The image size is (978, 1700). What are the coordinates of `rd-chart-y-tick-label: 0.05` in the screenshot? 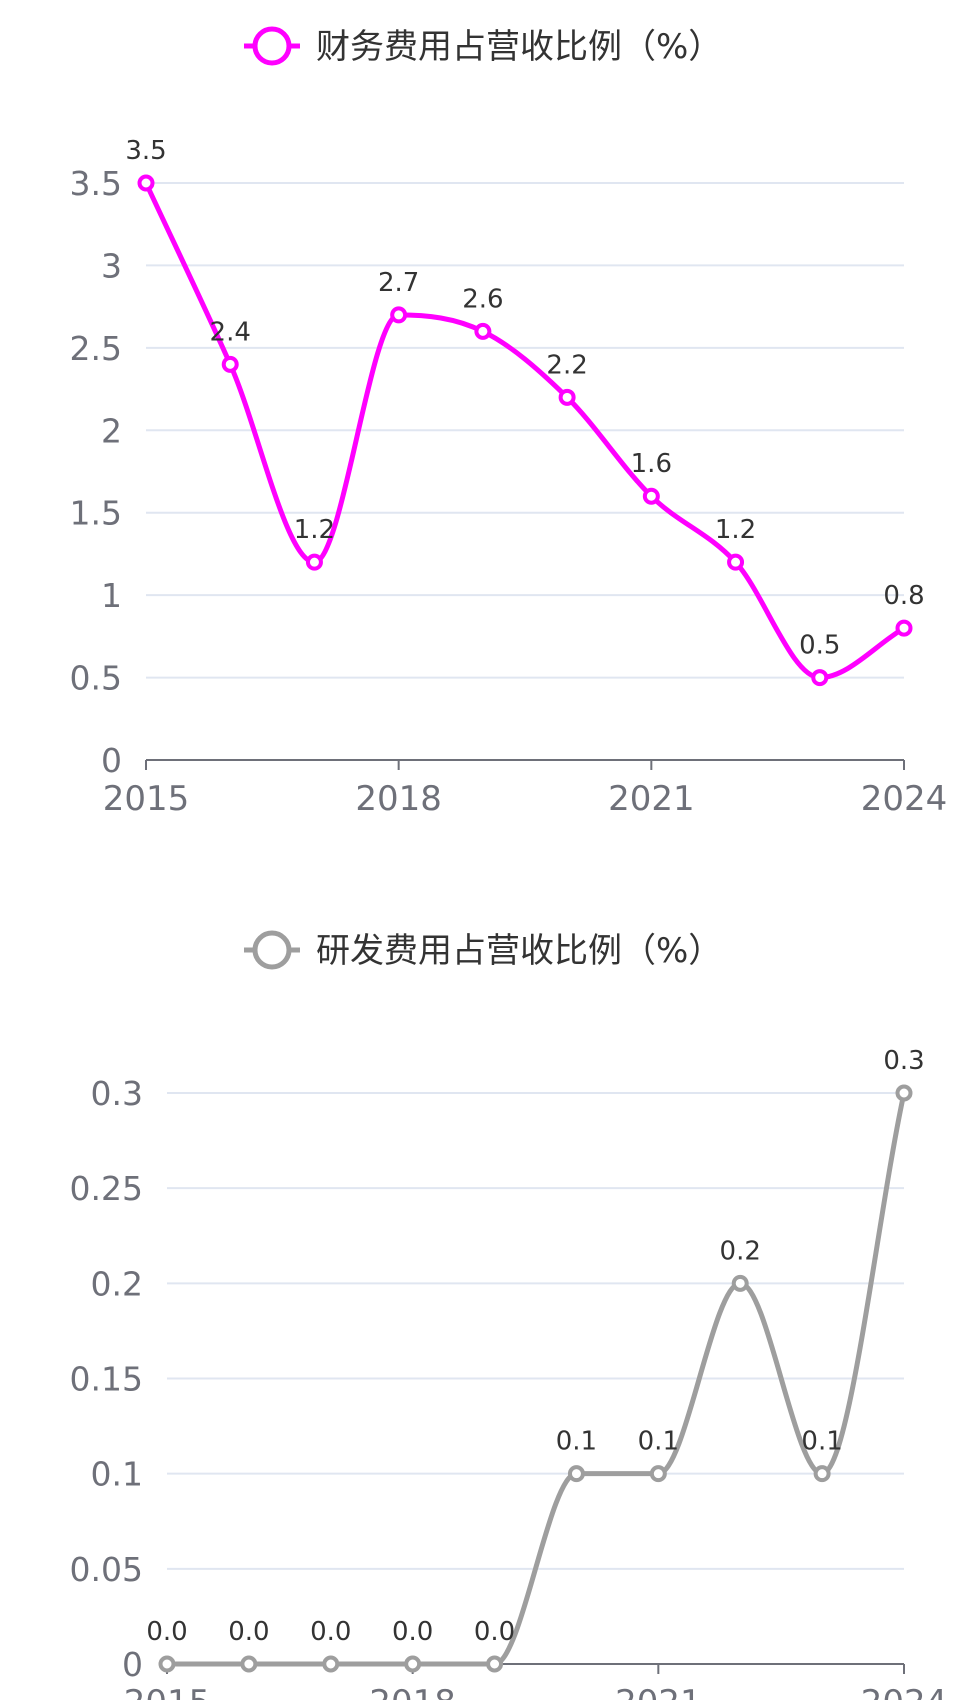 It's located at (106, 1569).